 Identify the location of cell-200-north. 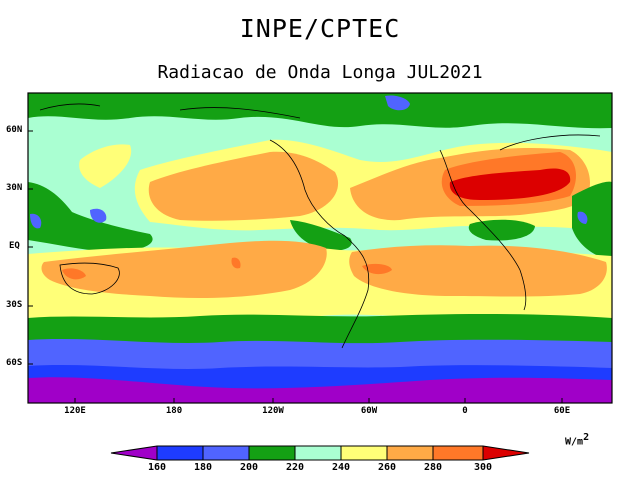
(397, 103).